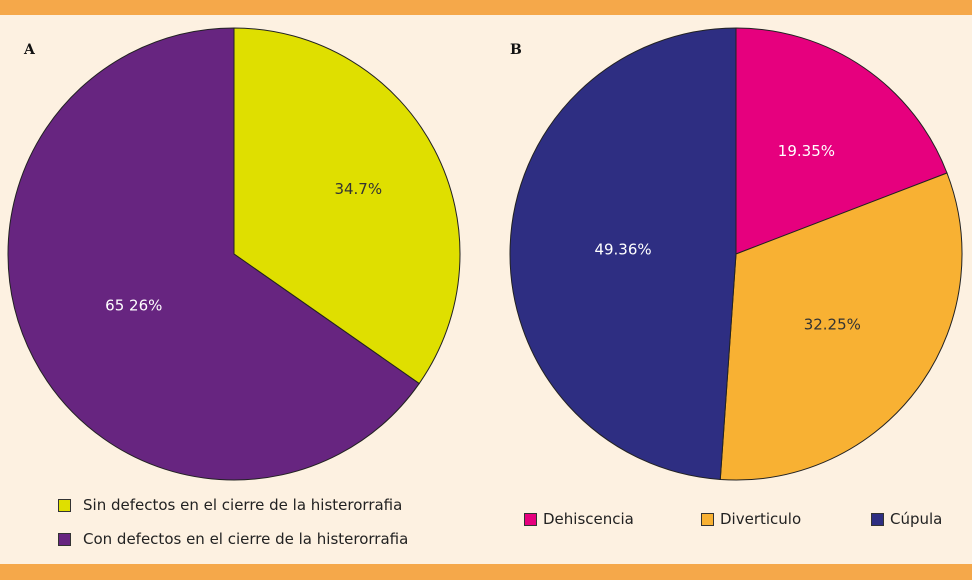  I want to click on legend-item-dehiscencia: Dehiscencia, so click(612, 519).